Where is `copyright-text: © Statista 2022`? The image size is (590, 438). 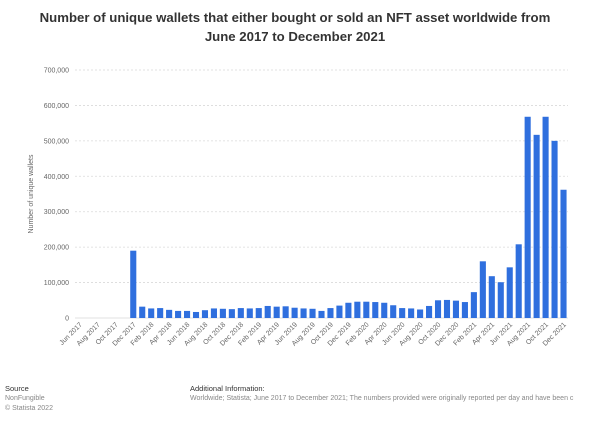
copyright-text: © Statista 2022 is located at coordinates (29, 408).